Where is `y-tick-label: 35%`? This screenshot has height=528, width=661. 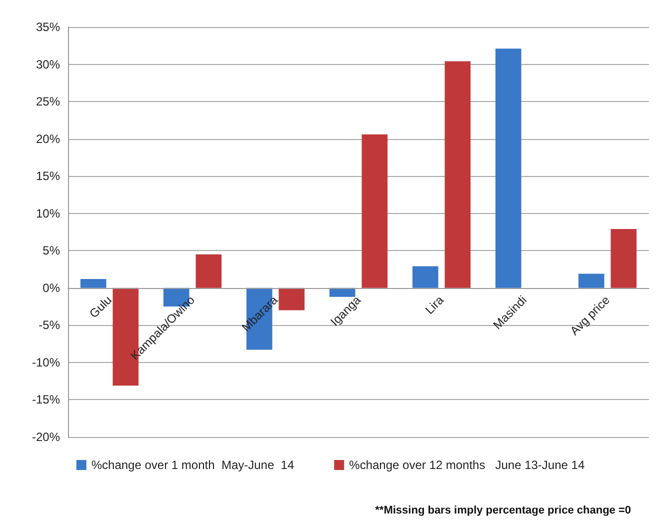 y-tick-label: 35% is located at coordinates (48, 27).